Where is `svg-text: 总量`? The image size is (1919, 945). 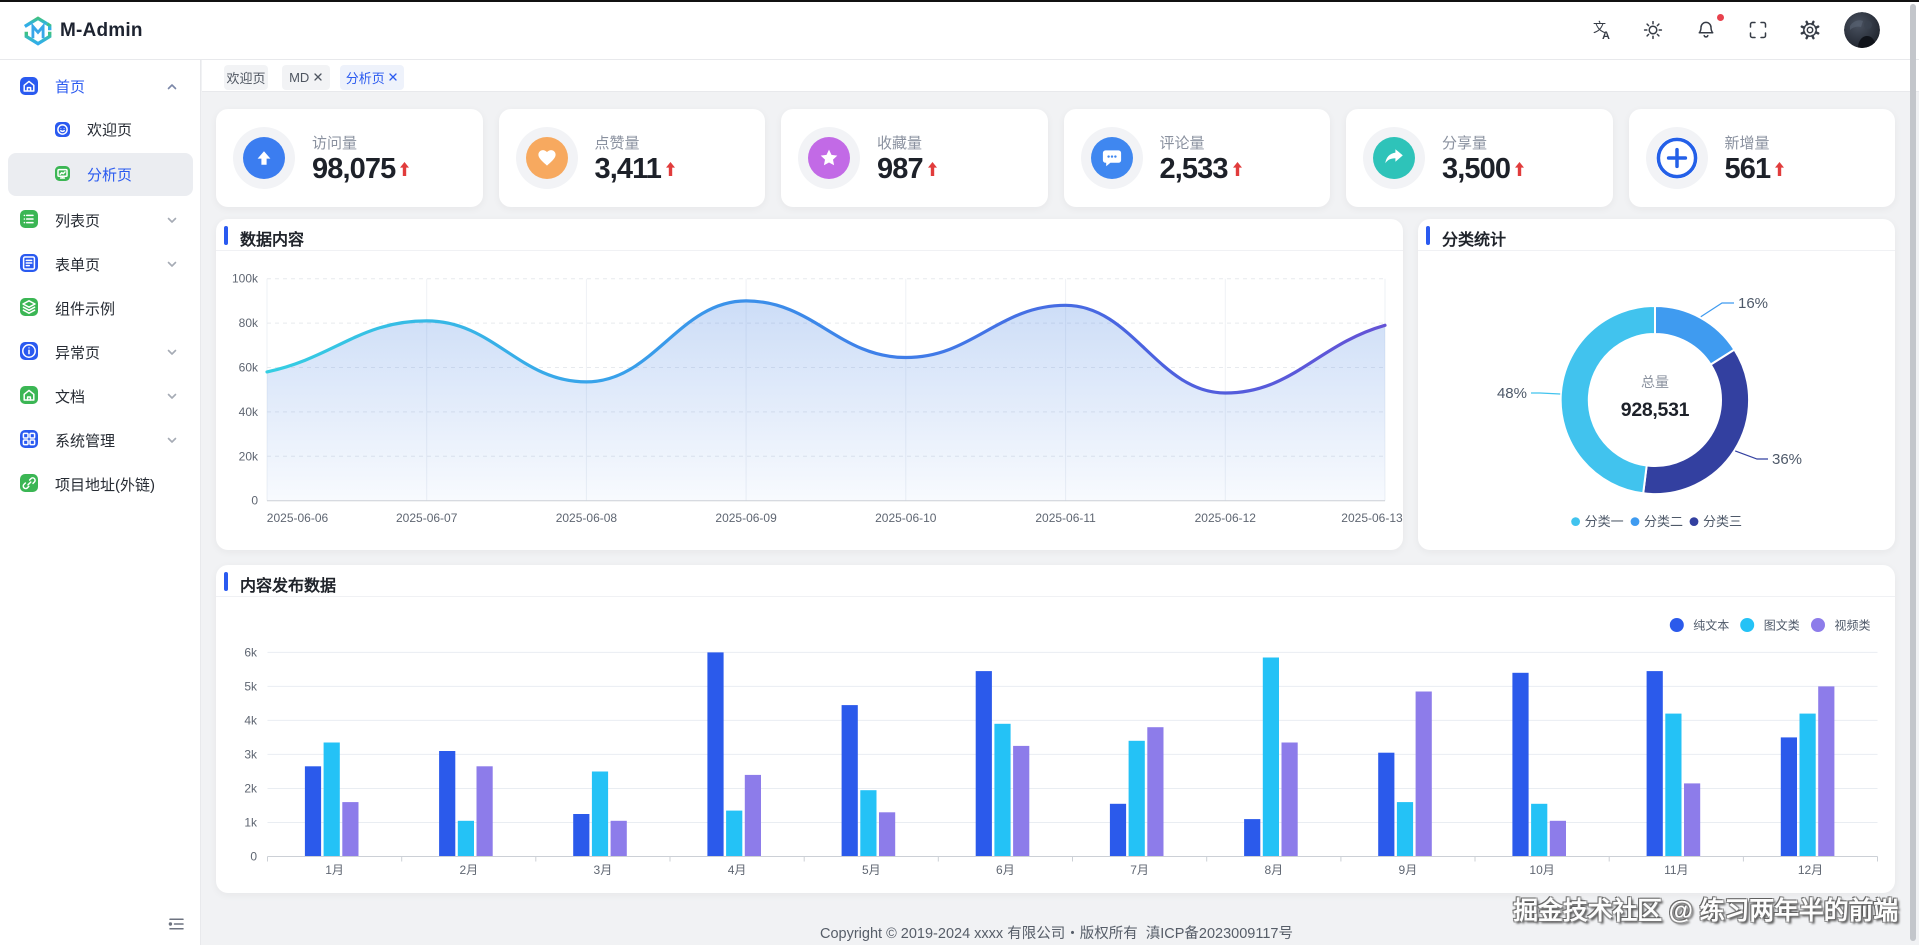 svg-text: 总量 is located at coordinates (1655, 382).